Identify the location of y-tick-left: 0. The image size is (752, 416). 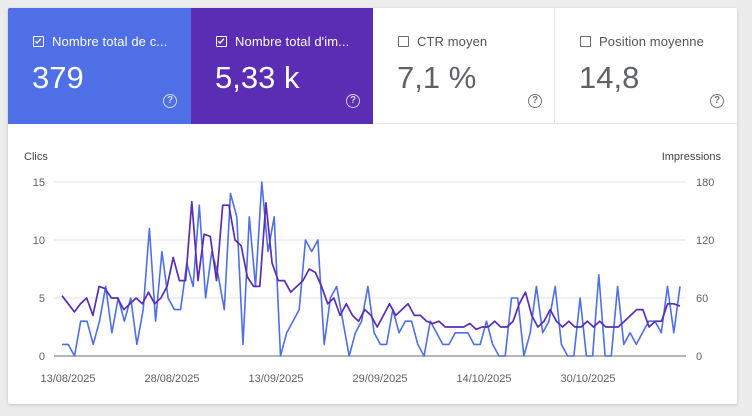
(42, 357).